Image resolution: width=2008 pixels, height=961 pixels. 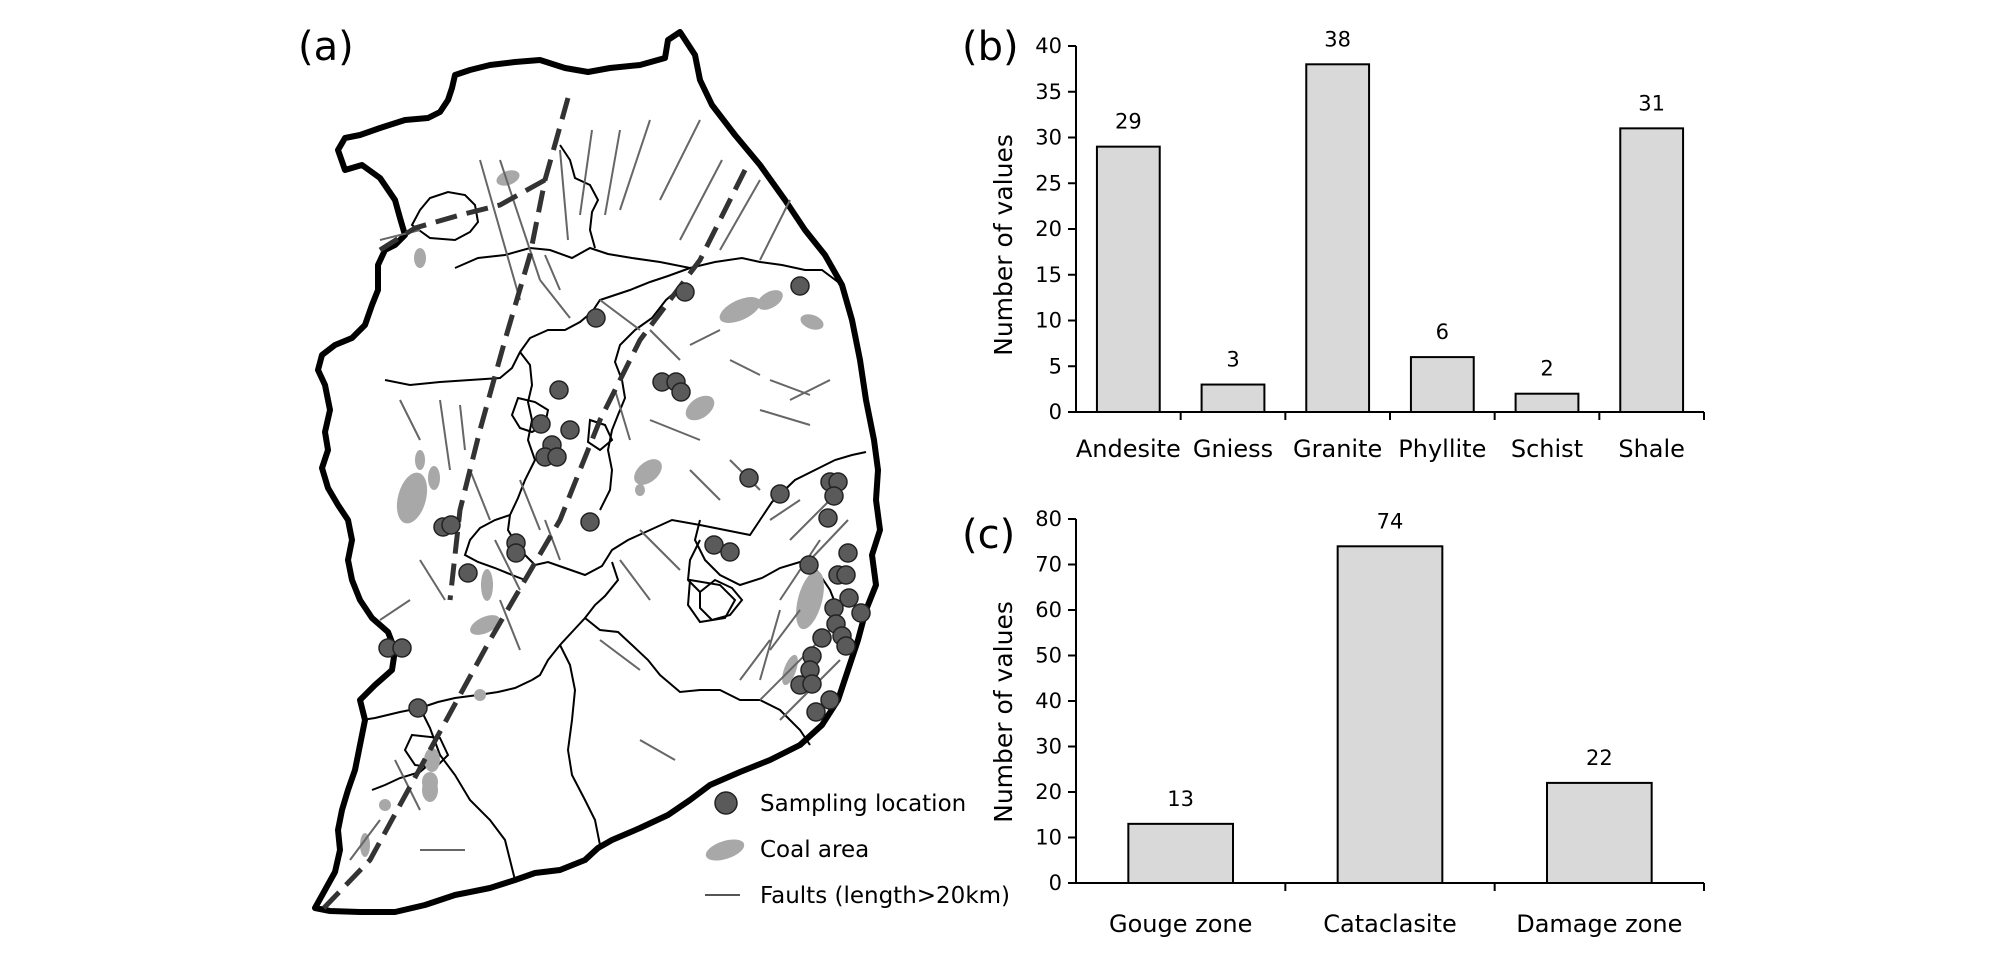 I want to click on category-label: Damage zone, so click(x=1599, y=924).